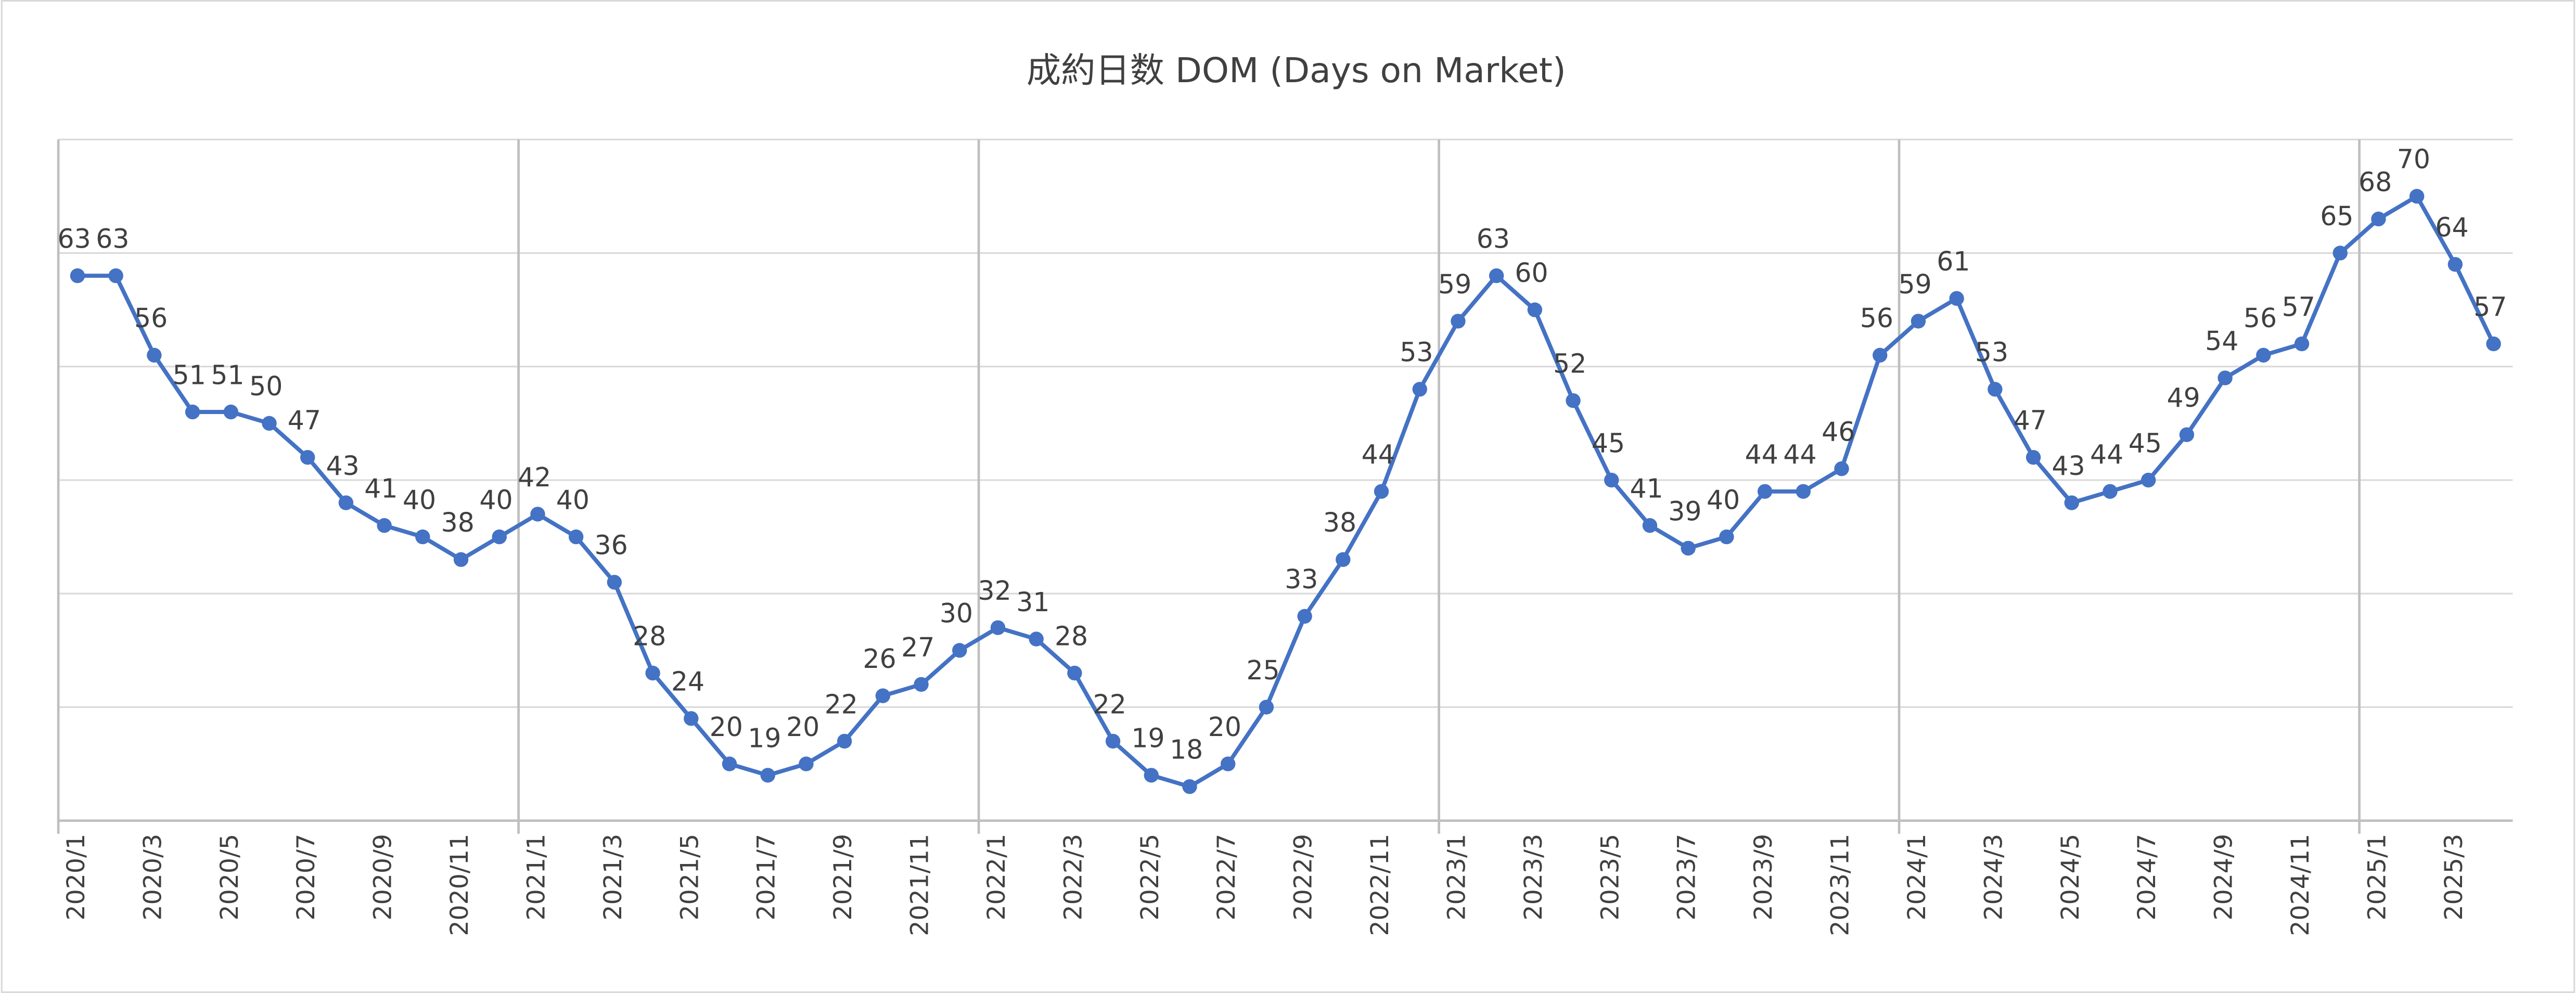 Image resolution: width=2576 pixels, height=993 pixels. What do you see at coordinates (1839, 431) in the screenshot?
I see `data-label: 46` at bounding box center [1839, 431].